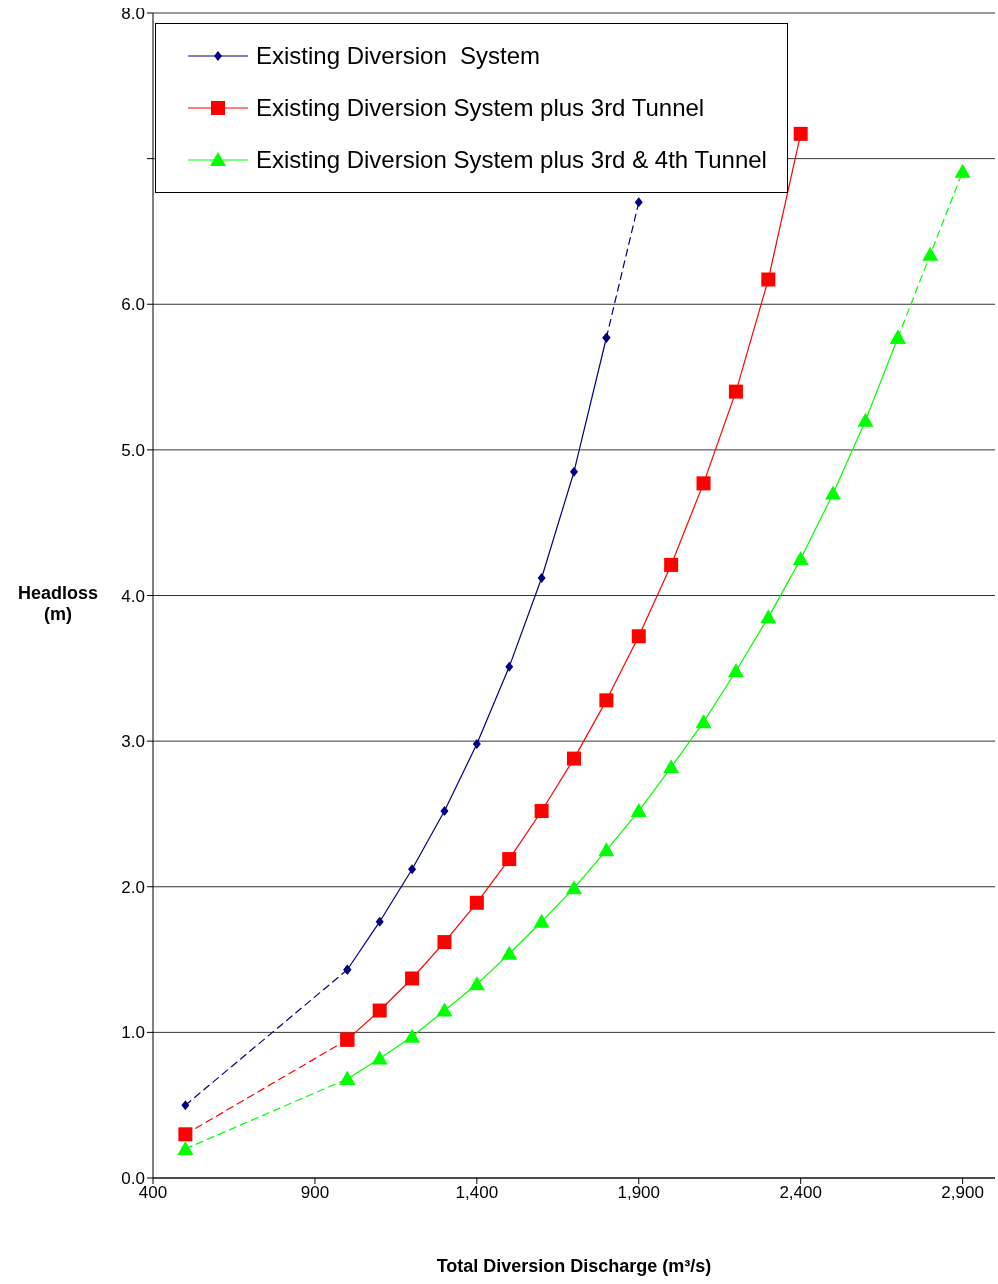  What do you see at coordinates (574, 1266) in the screenshot?
I see `x-axis-title: Total Diversion Discharge (m³/s)` at bounding box center [574, 1266].